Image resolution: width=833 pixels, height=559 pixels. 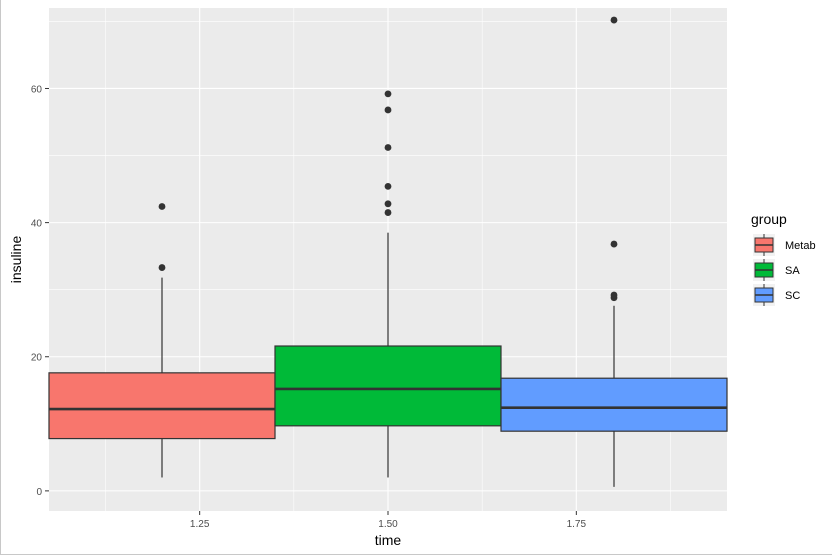 I want to click on y-tick-label: 0, so click(x=39, y=492).